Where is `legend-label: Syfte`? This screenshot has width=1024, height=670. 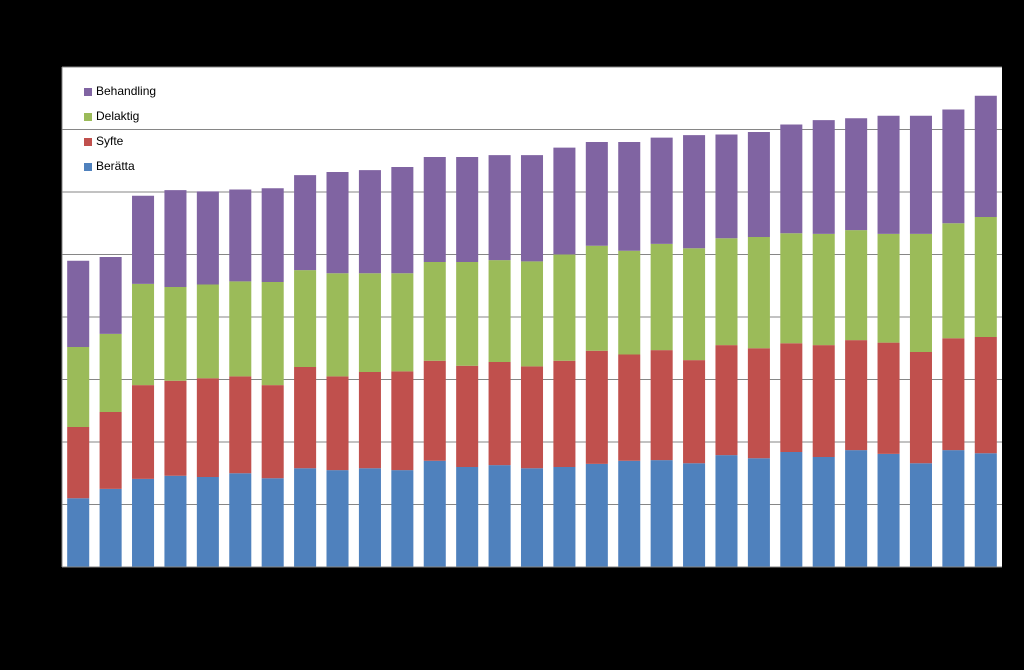
legend-label: Syfte is located at coordinates (110, 141).